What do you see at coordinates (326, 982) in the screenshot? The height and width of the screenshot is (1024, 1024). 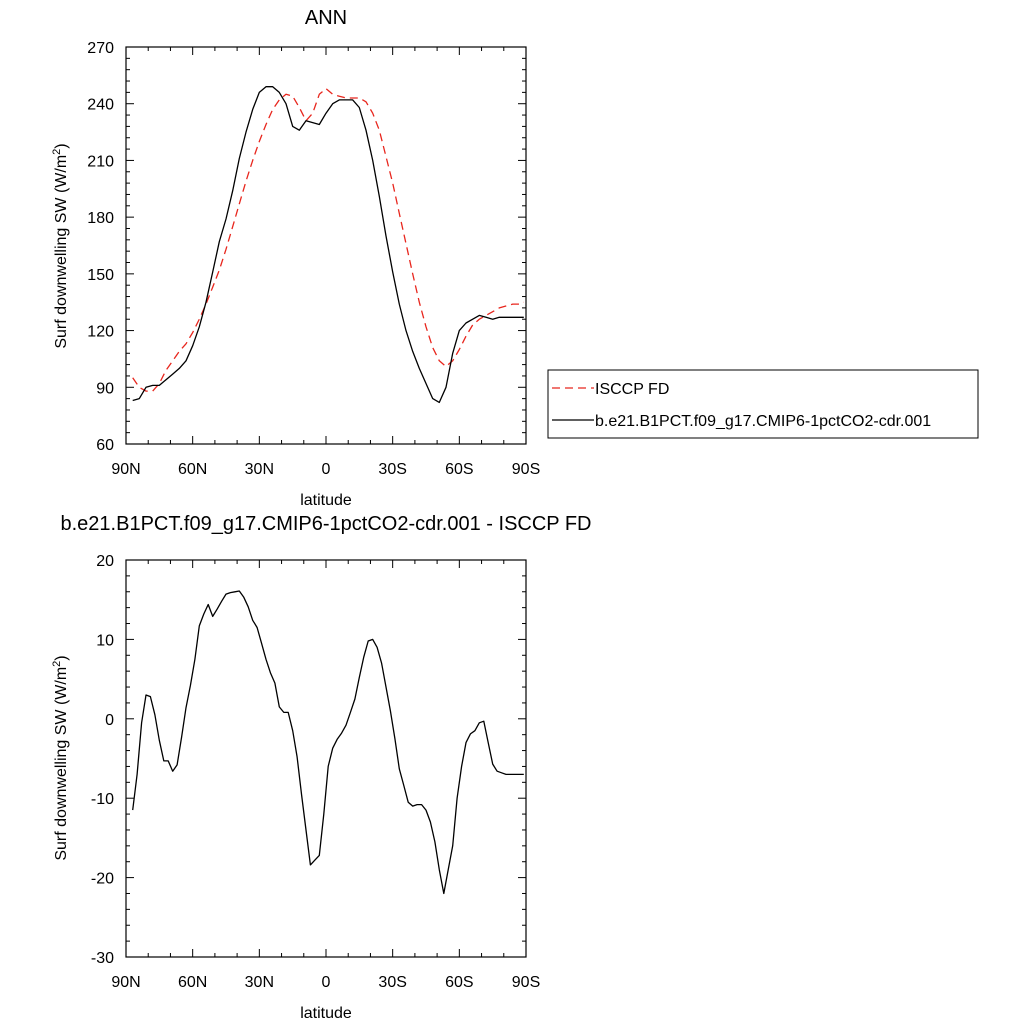 I see `bottom-x-tick-label: 0` at bounding box center [326, 982].